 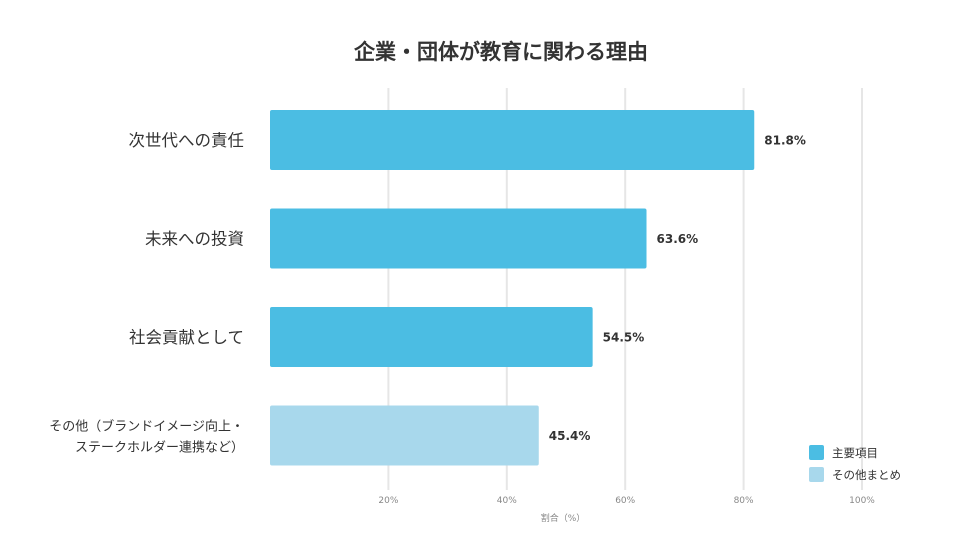 I want to click on value-label: 63.6%, so click(x=678, y=239).